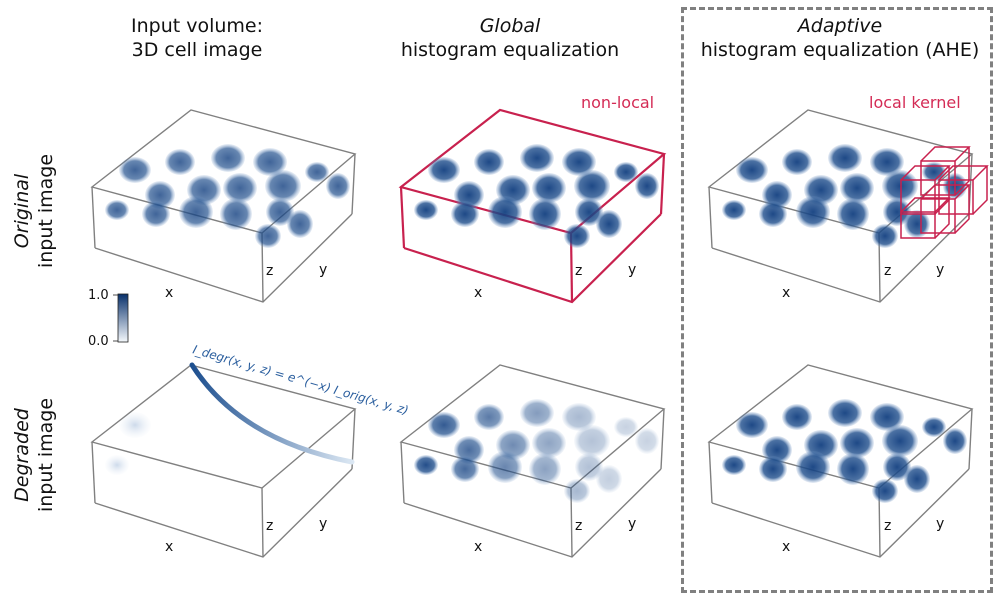  I want to click on volume-box-degr-input, so click(223, 461).